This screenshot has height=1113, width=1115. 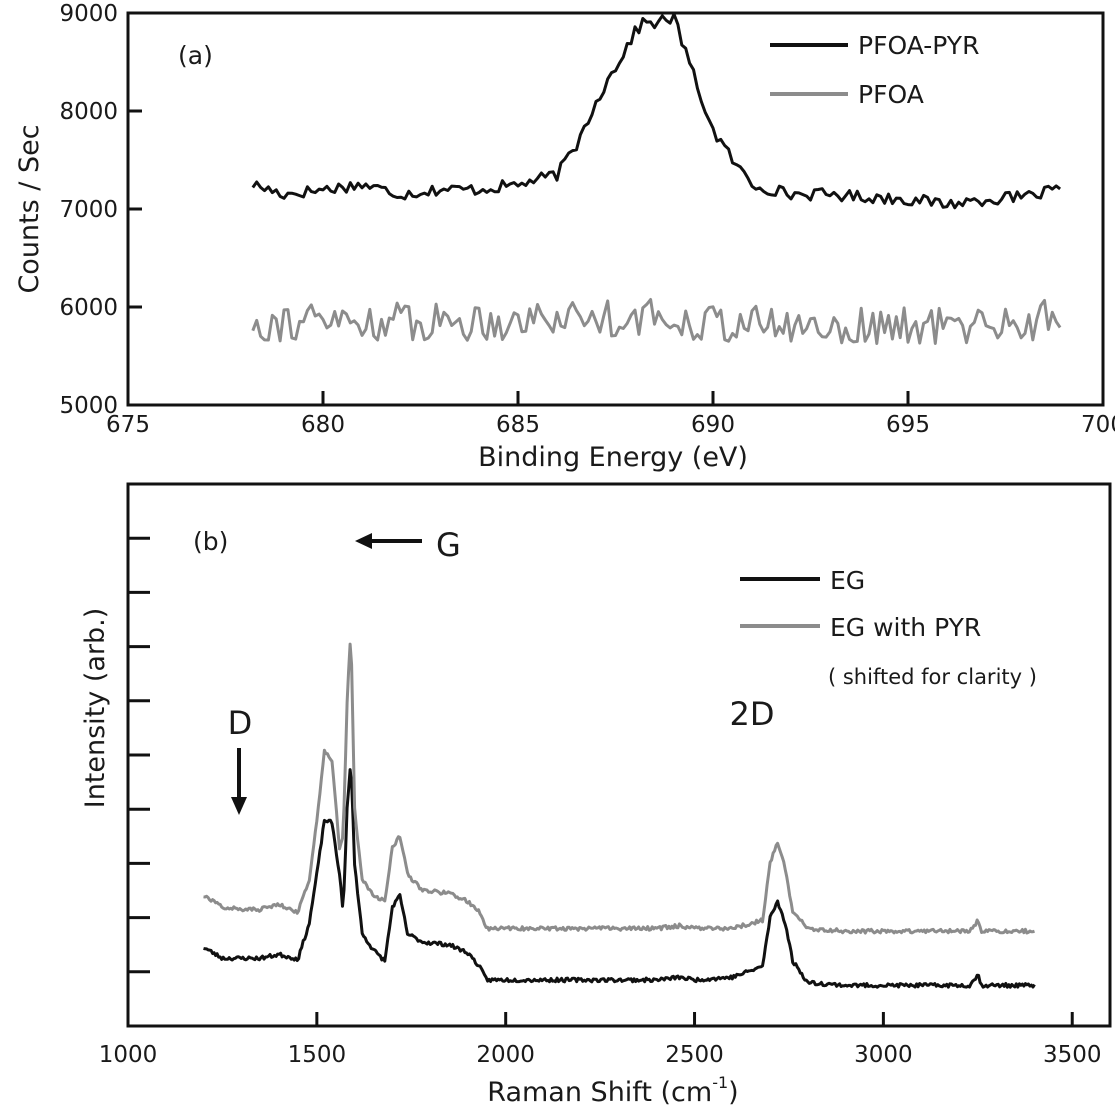 I want to click on legend-label-eg: EG, so click(x=847, y=580).